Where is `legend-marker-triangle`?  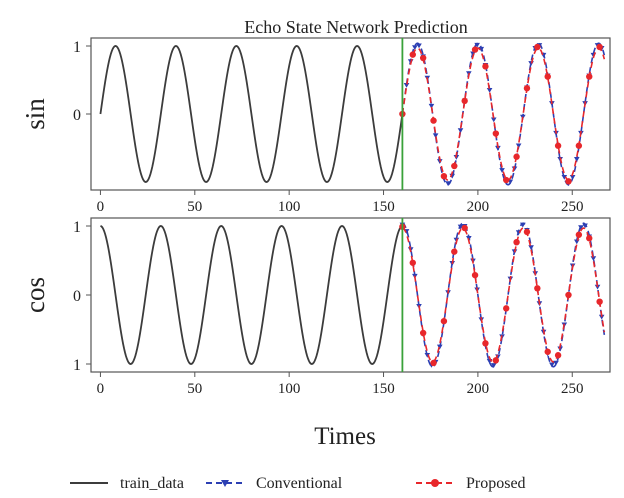 legend-marker-triangle is located at coordinates (225, 483).